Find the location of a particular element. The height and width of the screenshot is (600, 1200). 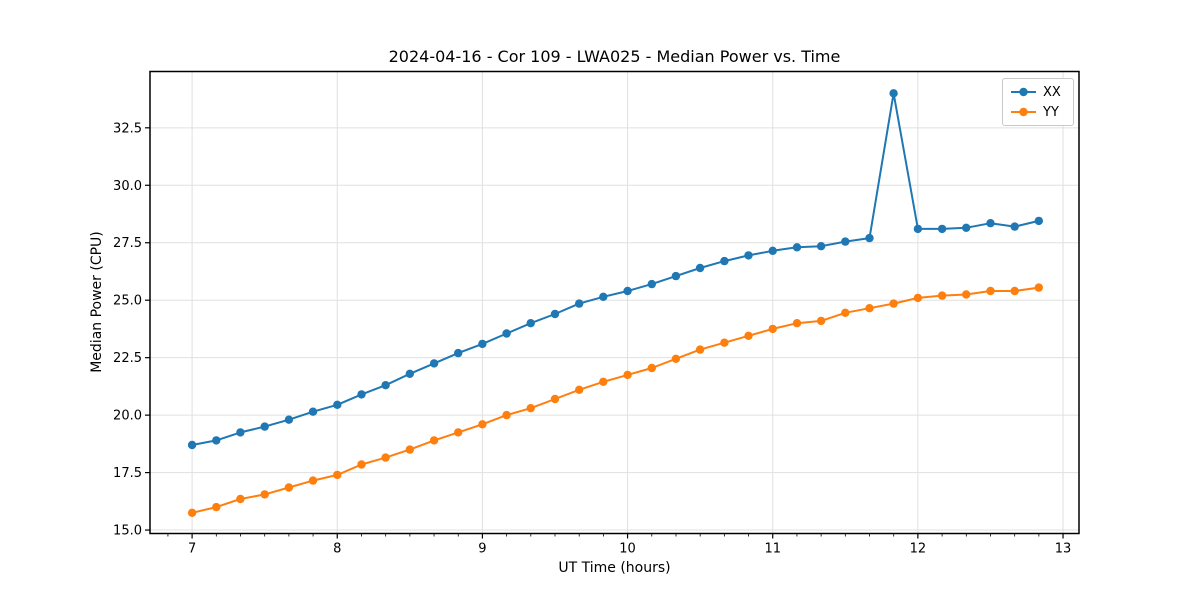

x-axis-label: UT Time (hours) is located at coordinates (614, 568).